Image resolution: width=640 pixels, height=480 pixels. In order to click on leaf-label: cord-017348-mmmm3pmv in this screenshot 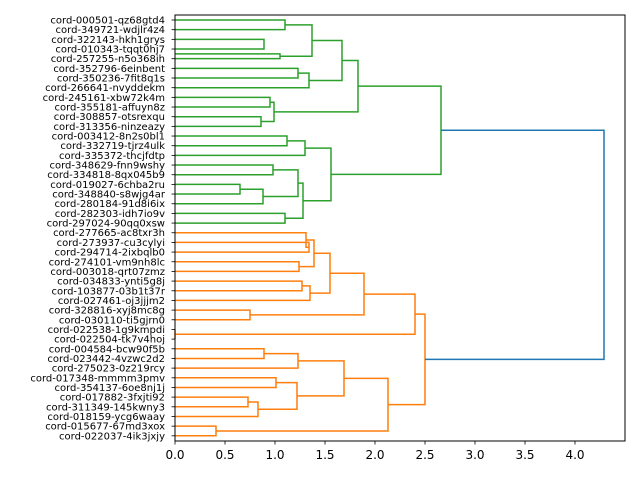, I will do `click(97, 378)`.